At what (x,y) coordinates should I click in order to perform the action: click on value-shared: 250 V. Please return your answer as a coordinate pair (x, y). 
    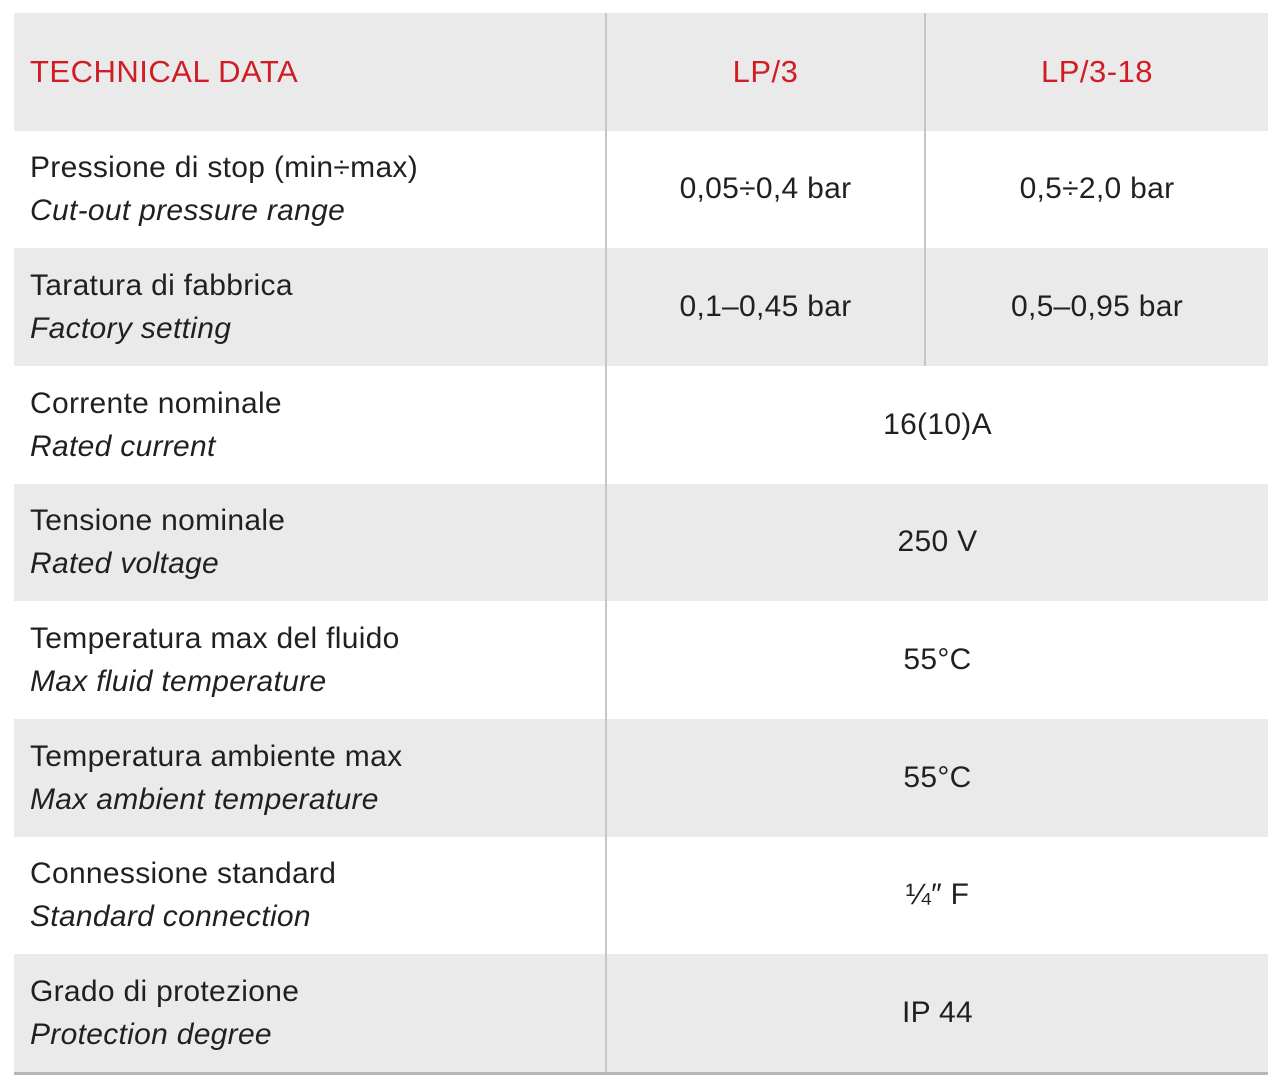
    Looking at the image, I should click on (936, 542).